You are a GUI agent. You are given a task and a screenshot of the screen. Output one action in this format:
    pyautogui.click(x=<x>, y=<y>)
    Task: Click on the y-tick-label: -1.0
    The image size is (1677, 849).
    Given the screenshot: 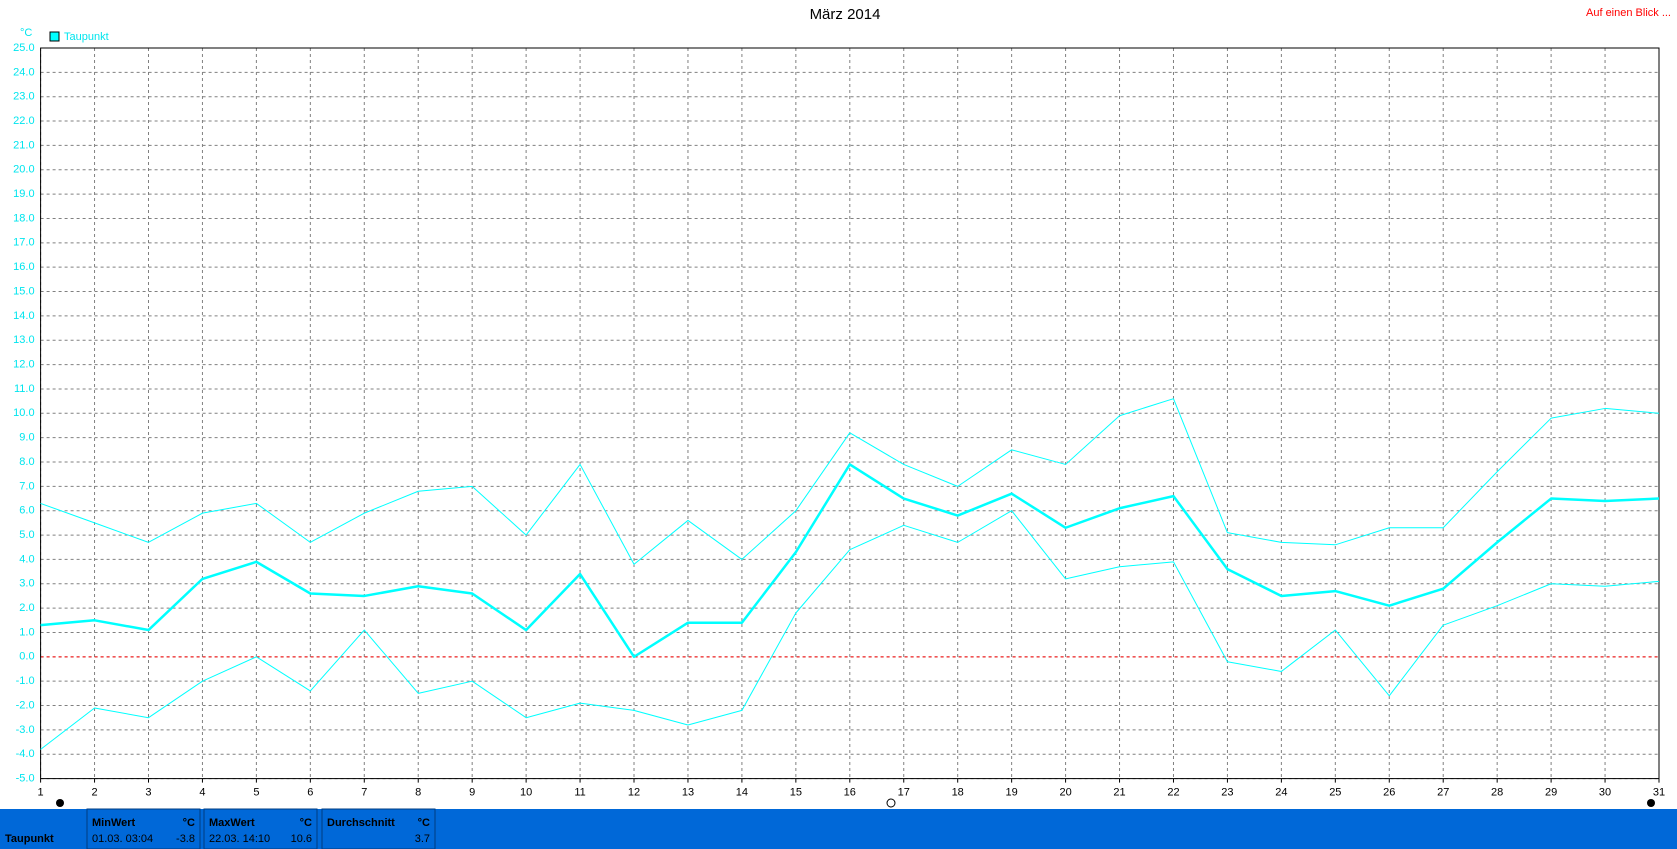 What is the action you would take?
    pyautogui.click(x=25, y=681)
    